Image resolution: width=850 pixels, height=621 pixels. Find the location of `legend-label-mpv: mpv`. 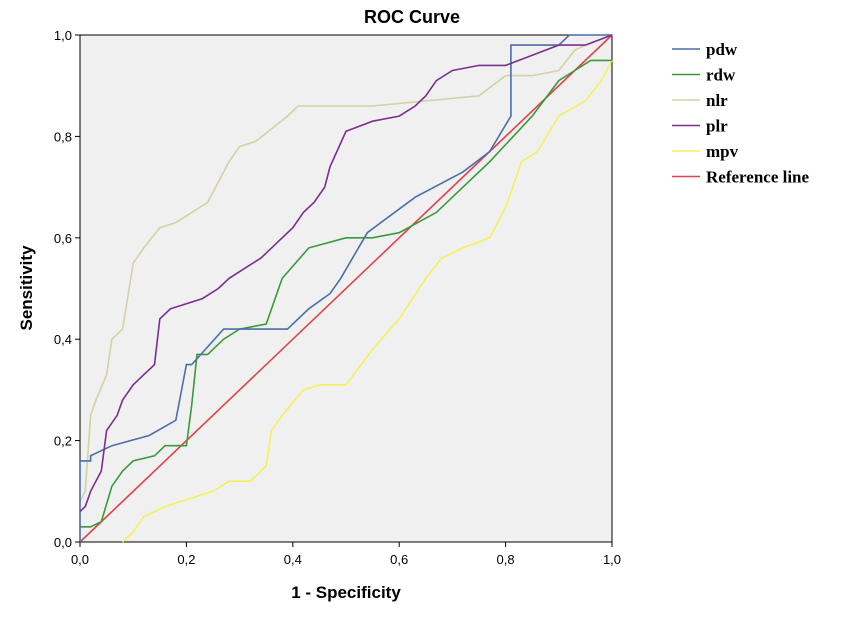

legend-label-mpv: mpv is located at coordinates (722, 151).